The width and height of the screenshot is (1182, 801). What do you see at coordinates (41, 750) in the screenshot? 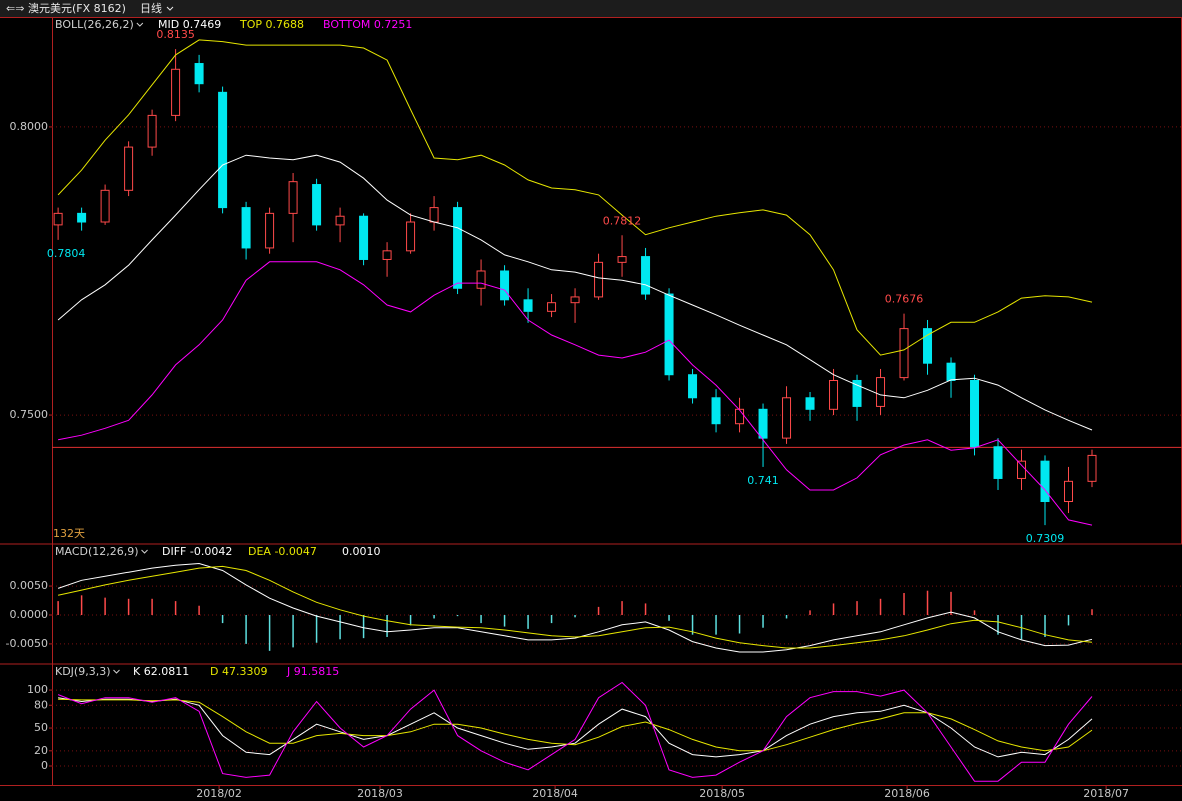
I see `y-tick-label: 20` at bounding box center [41, 750].